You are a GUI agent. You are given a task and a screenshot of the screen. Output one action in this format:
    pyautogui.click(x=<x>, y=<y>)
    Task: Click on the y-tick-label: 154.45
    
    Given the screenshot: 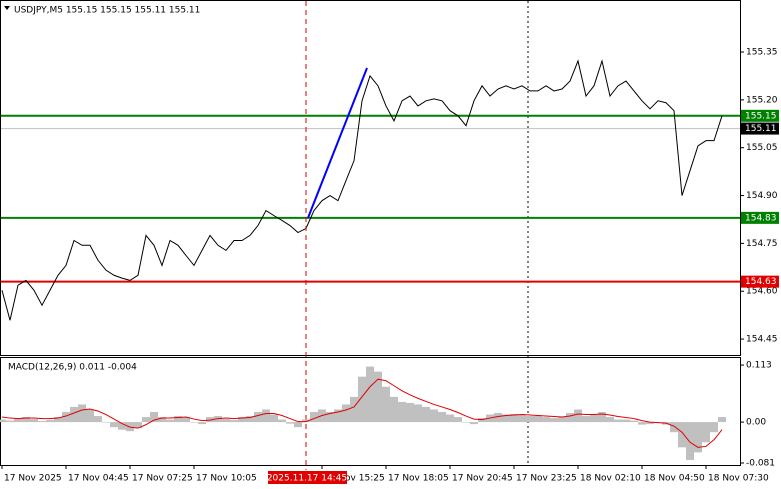 What is the action you would take?
    pyautogui.click(x=762, y=340)
    